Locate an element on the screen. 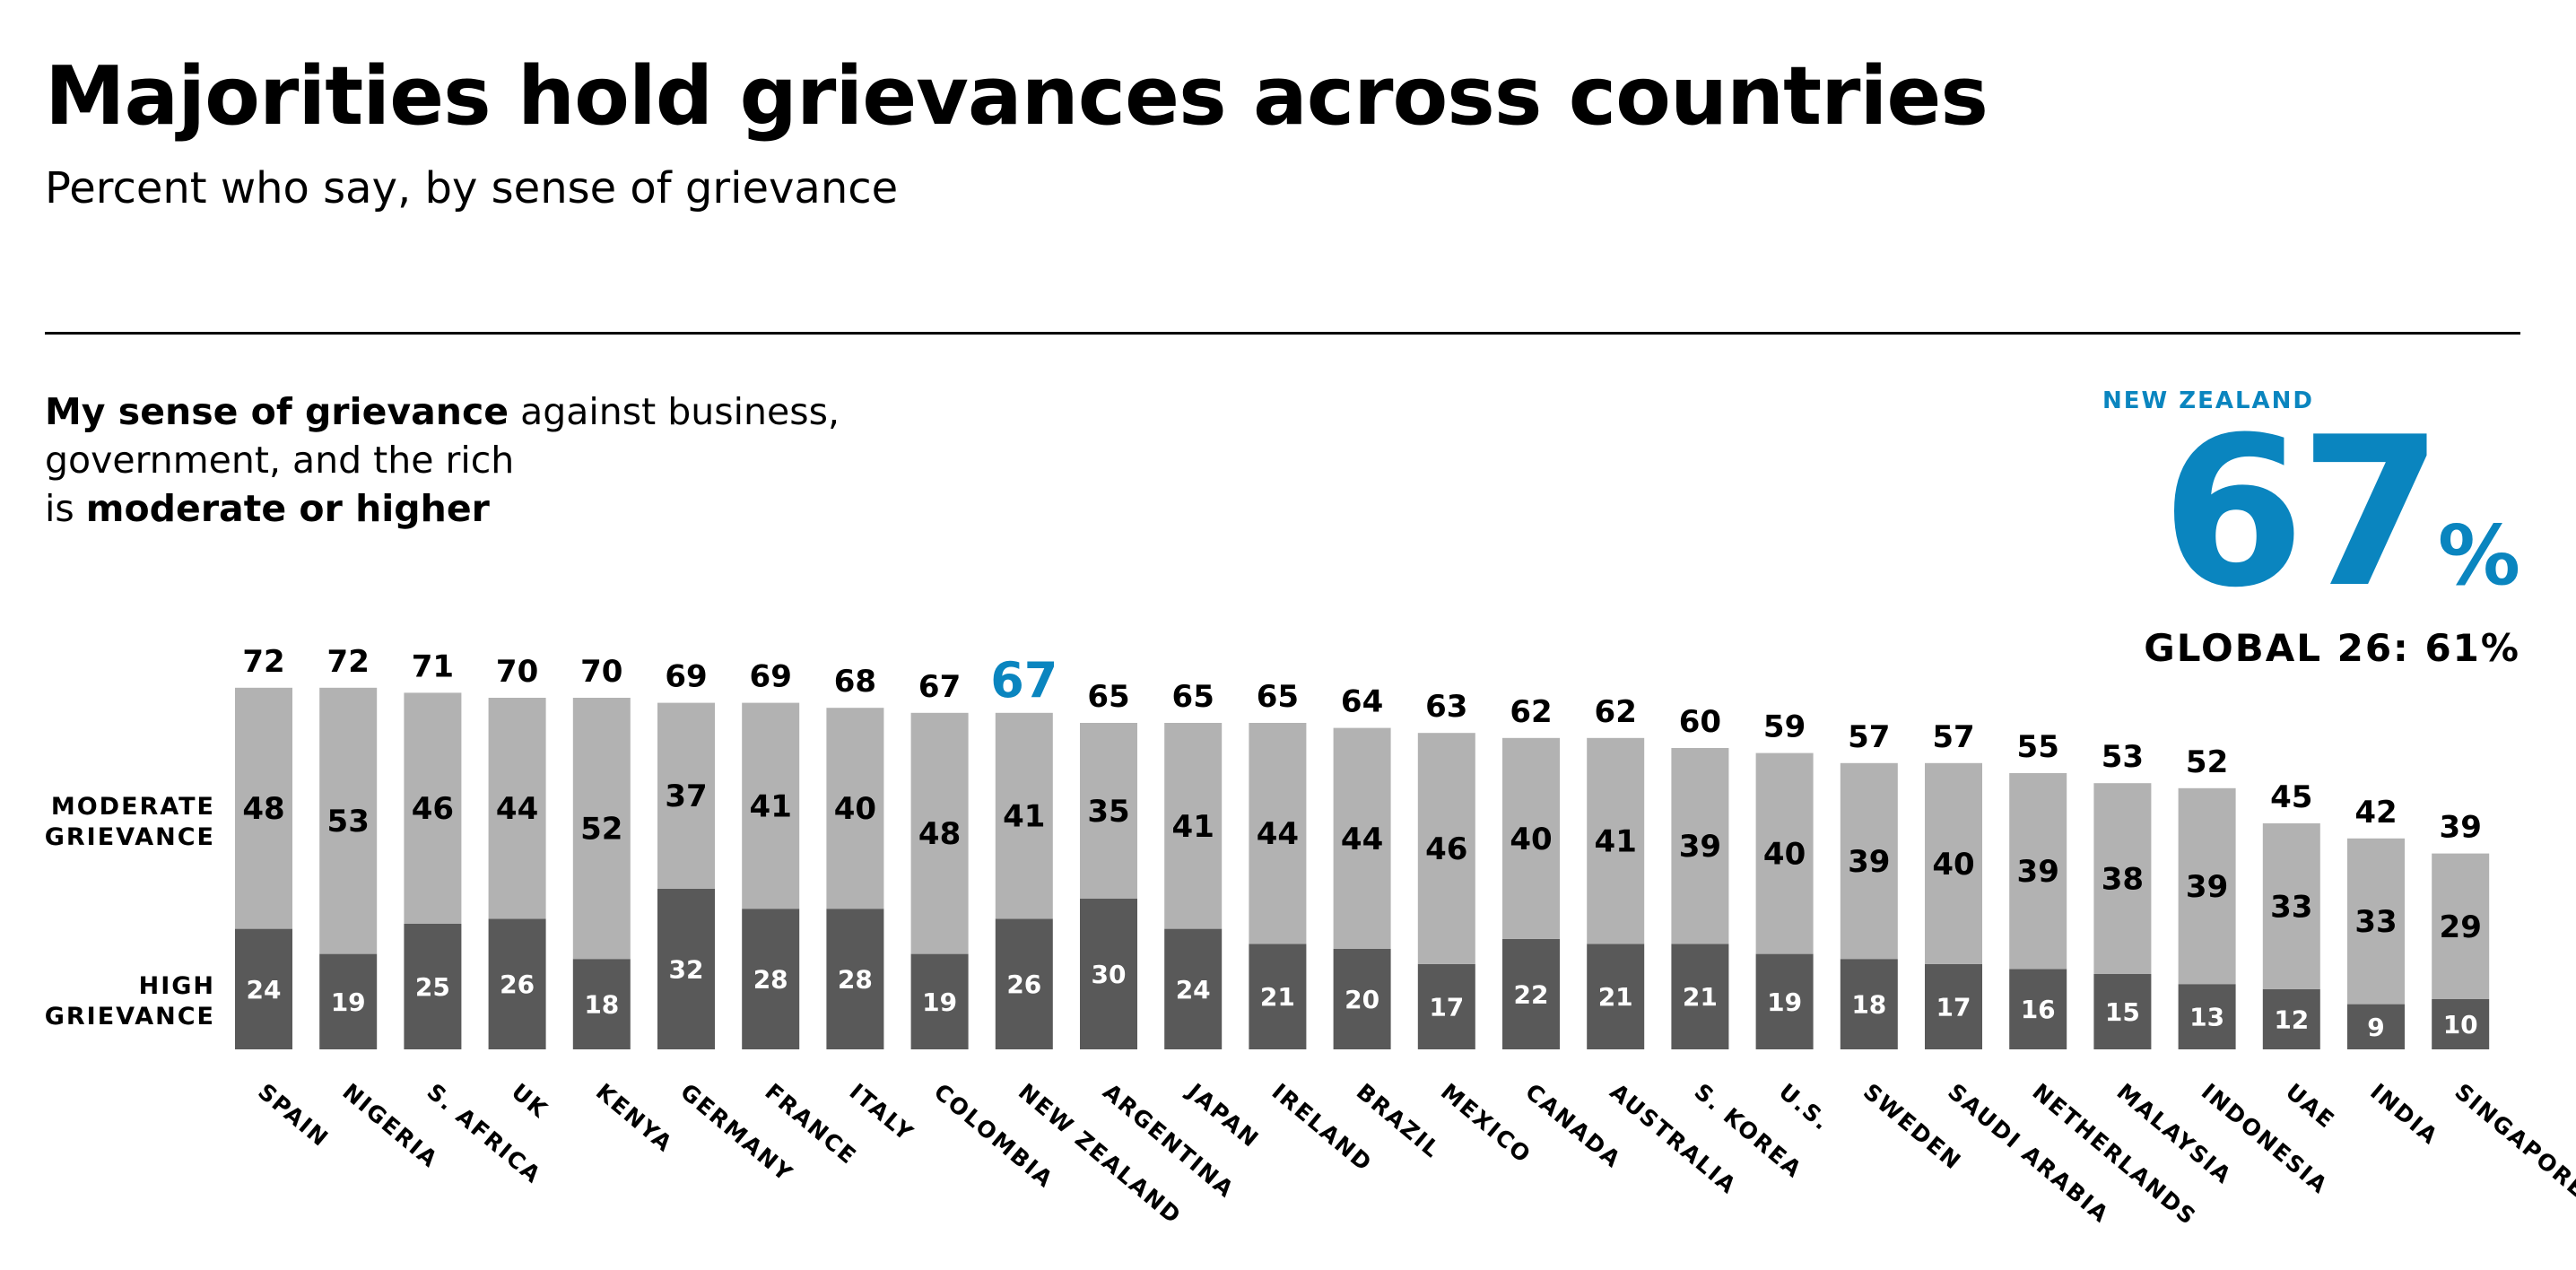 This screenshot has height=1270, width=2576. value-label-moderate-argentina: 35 is located at coordinates (1108, 812).